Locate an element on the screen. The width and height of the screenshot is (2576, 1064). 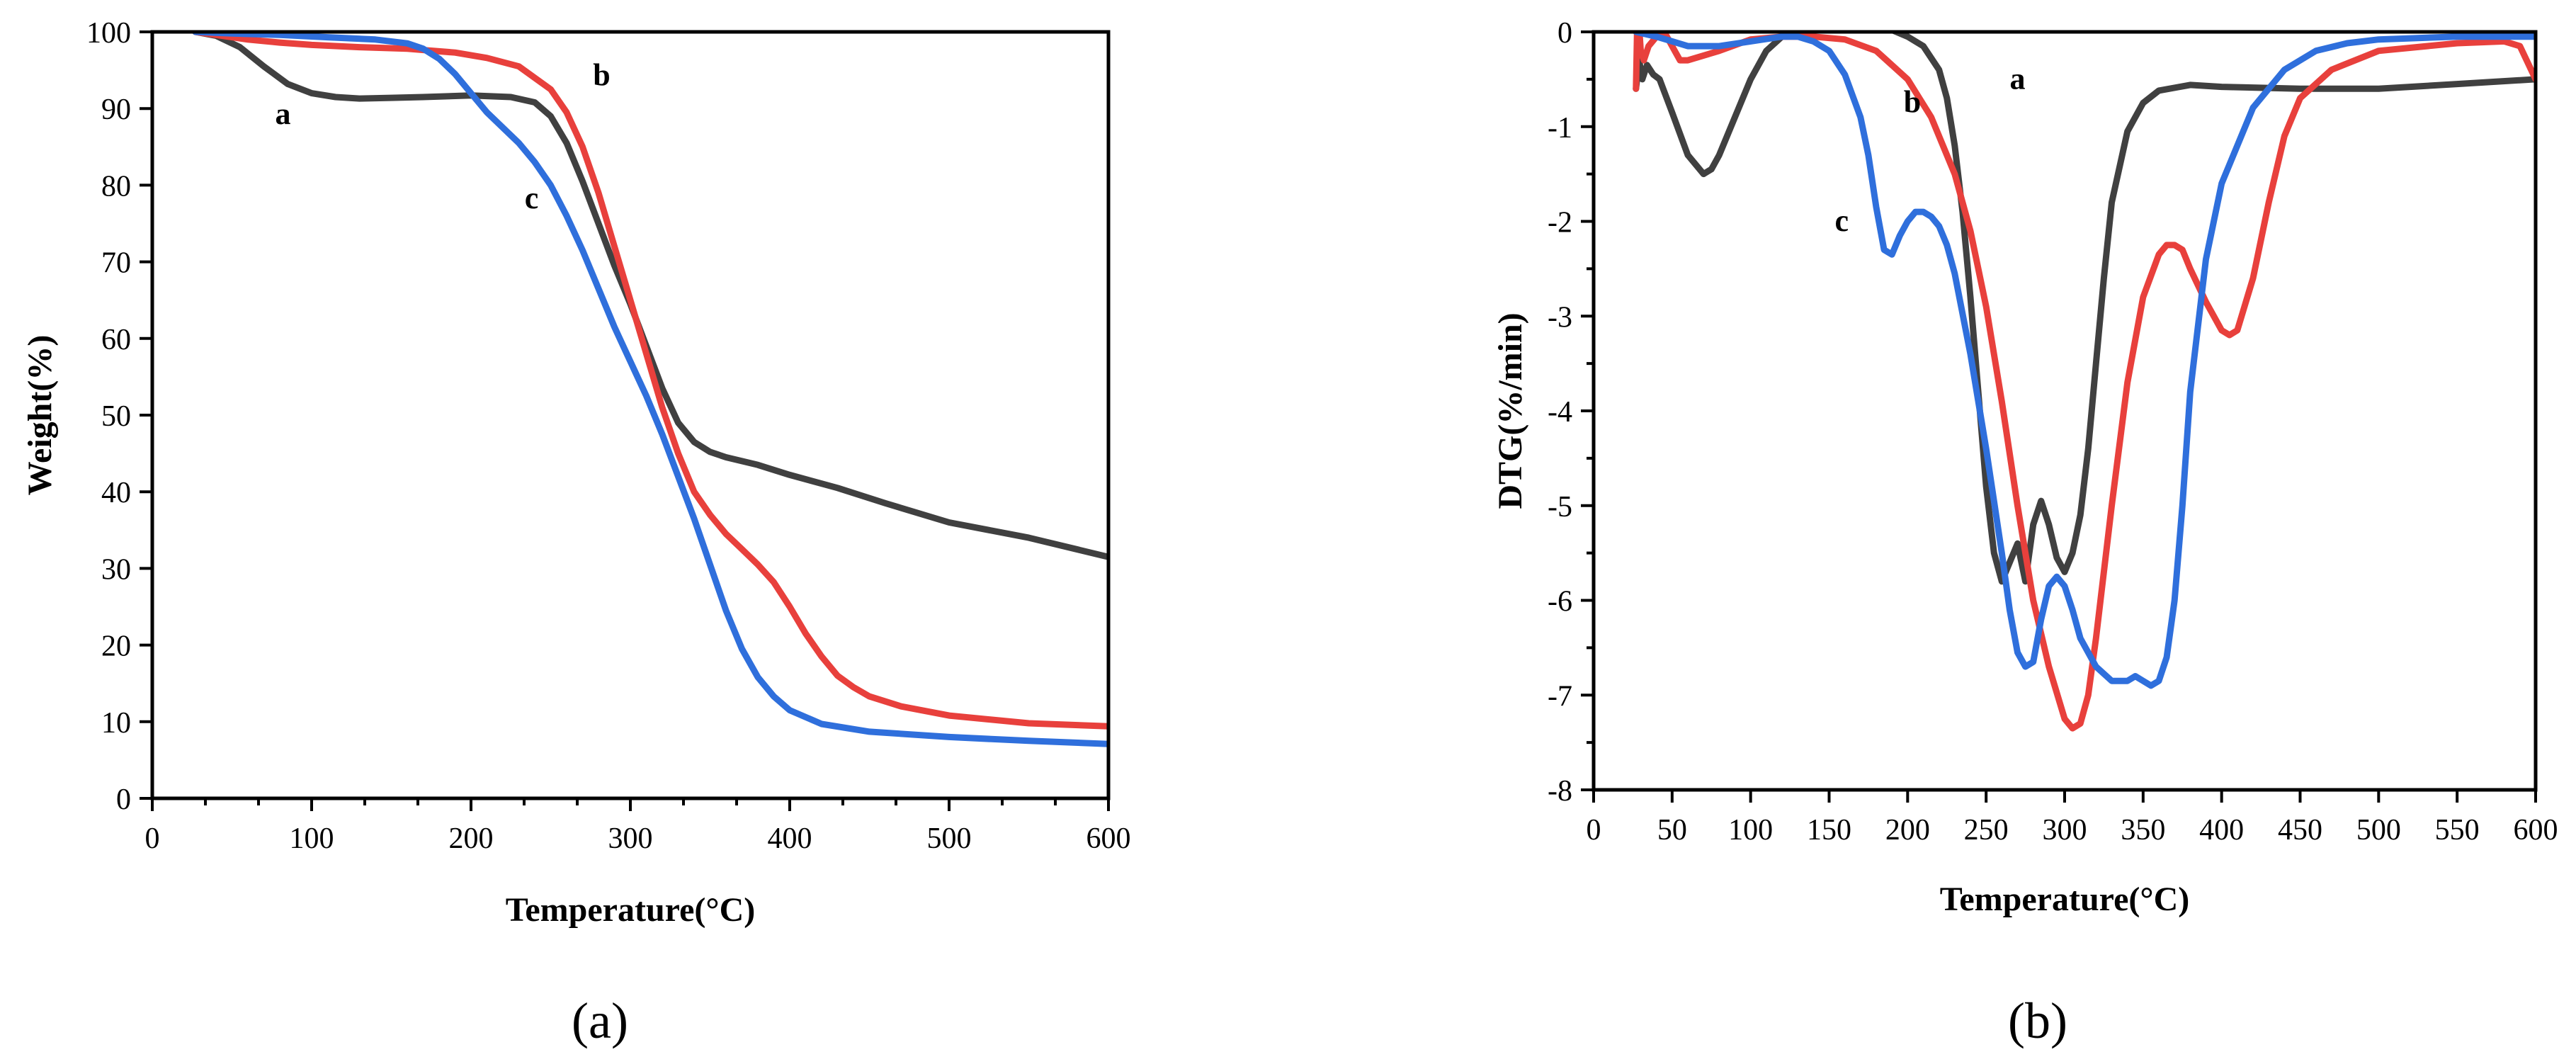
panel-b-x-tick-label: 50 is located at coordinates (1672, 830).